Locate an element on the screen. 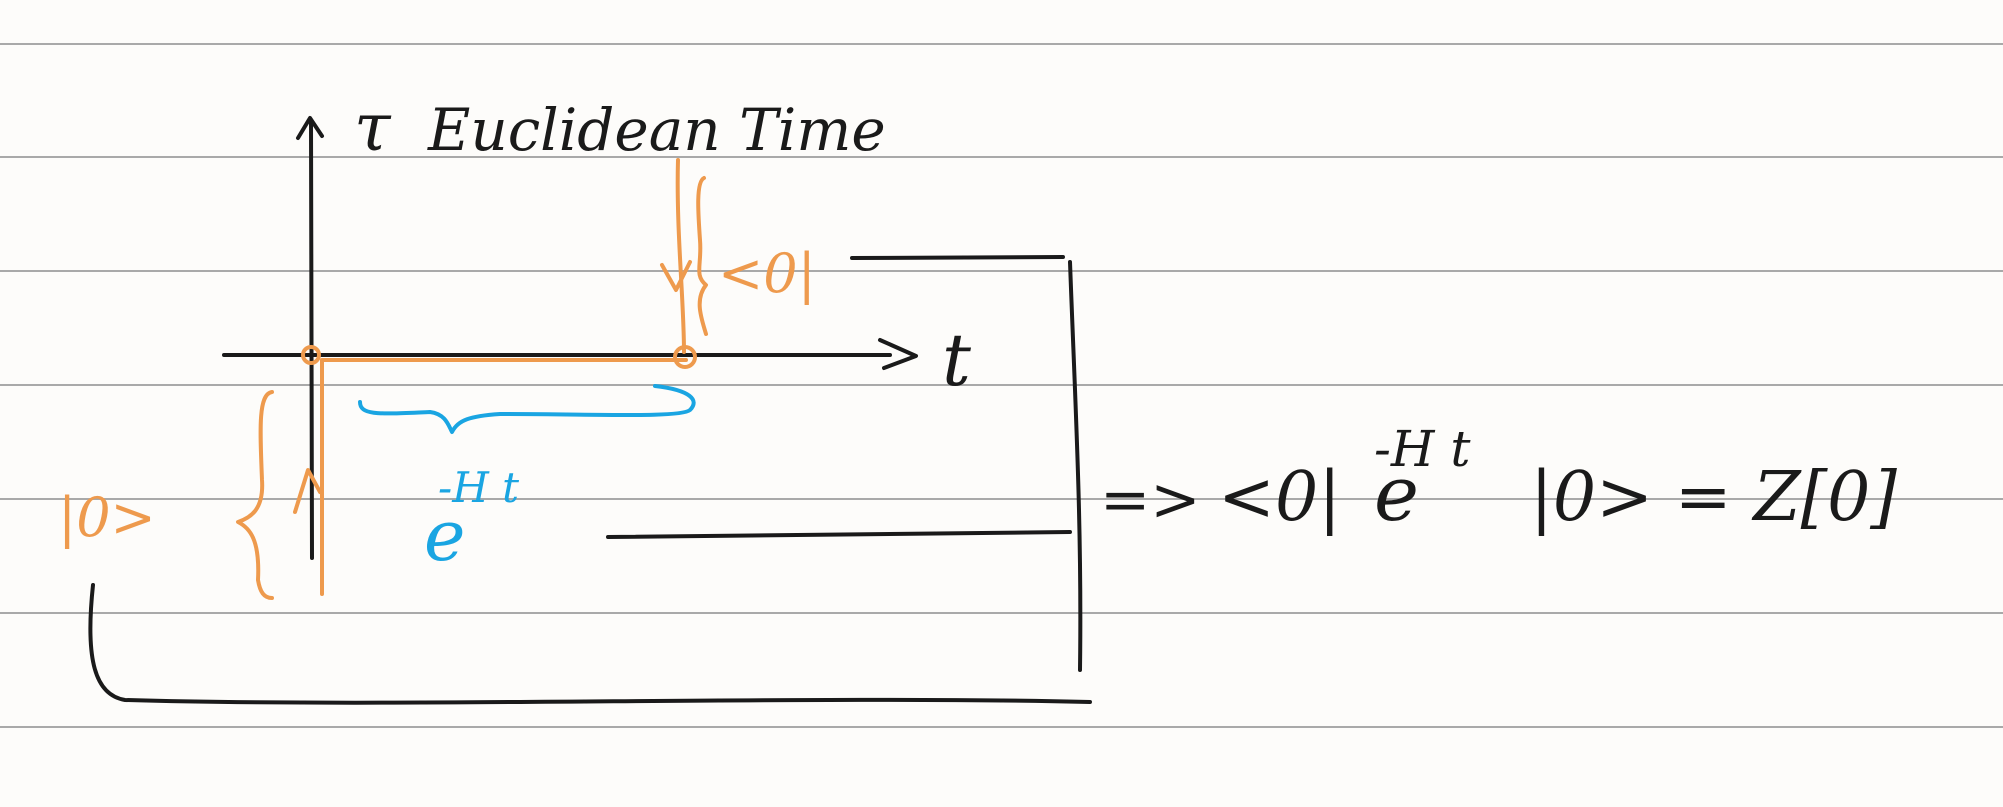 This screenshot has width=2003, height=807. upper-boundary-line is located at coordinates (957, 257).